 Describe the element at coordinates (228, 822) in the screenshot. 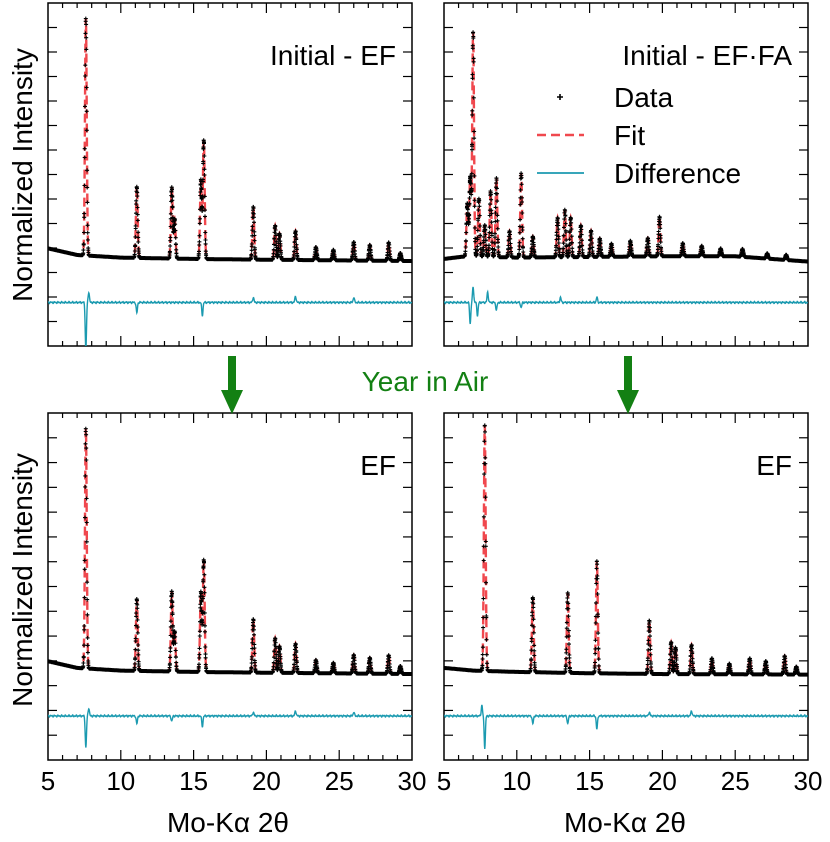

I see `x-axis-title-left: Mo-Kα 2θ` at that location.